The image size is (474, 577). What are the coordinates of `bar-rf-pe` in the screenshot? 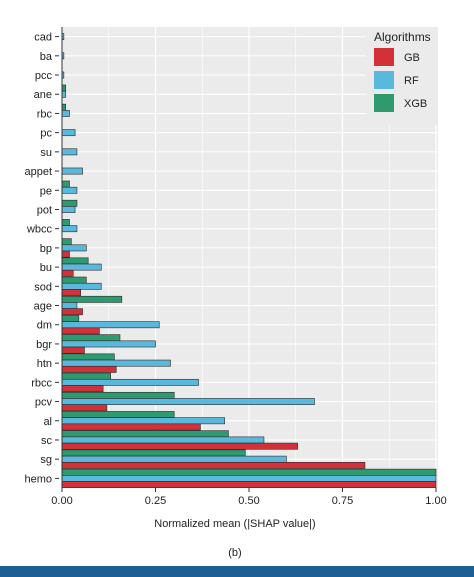 It's located at (69, 190).